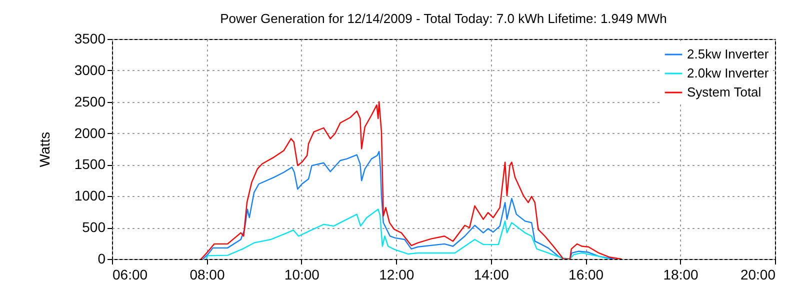 The height and width of the screenshot is (300, 800). What do you see at coordinates (90, 196) in the screenshot?
I see `y-tick-label: 1000` at bounding box center [90, 196].